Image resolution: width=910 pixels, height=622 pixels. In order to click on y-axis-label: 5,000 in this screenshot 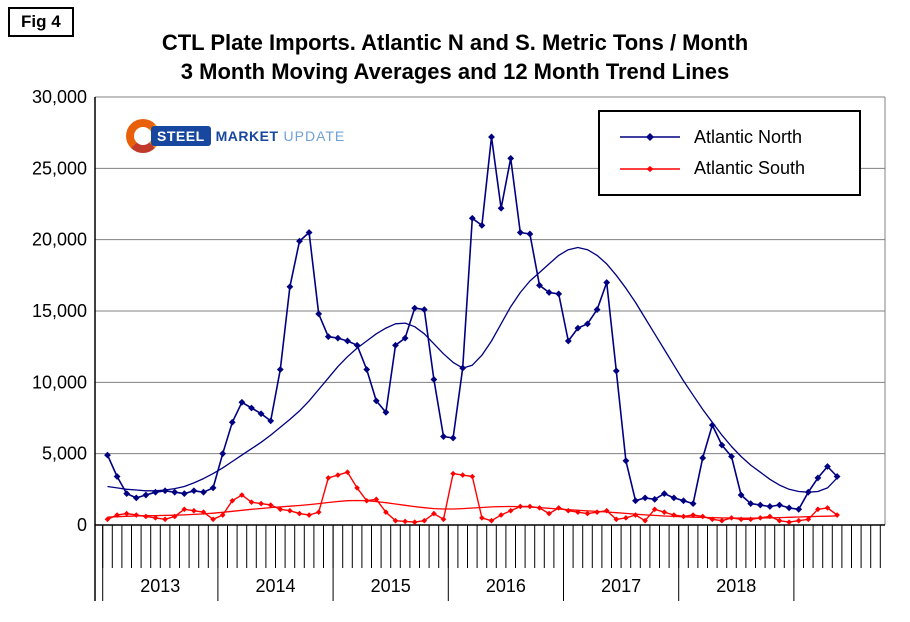, I will do `click(64, 454)`.